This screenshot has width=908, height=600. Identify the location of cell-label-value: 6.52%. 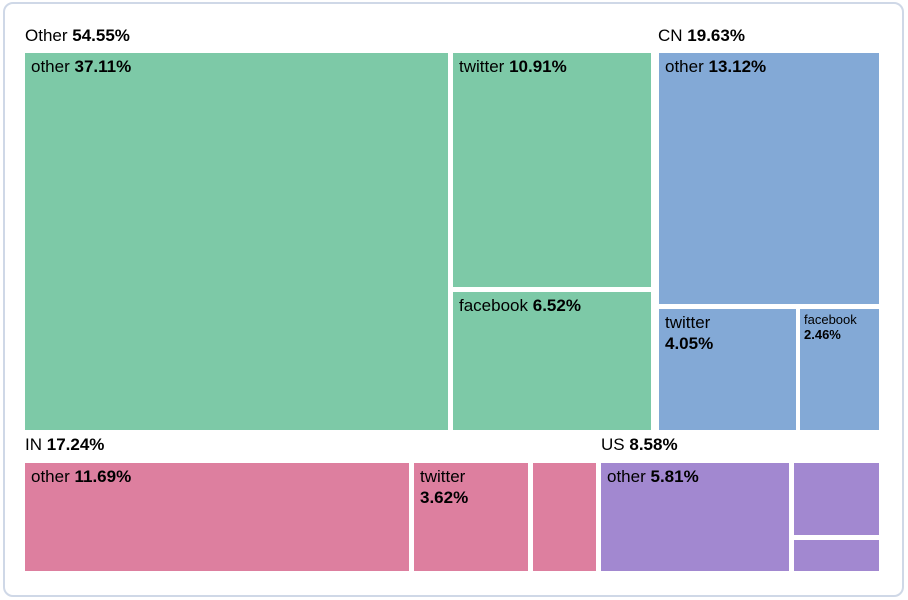
(556, 305).